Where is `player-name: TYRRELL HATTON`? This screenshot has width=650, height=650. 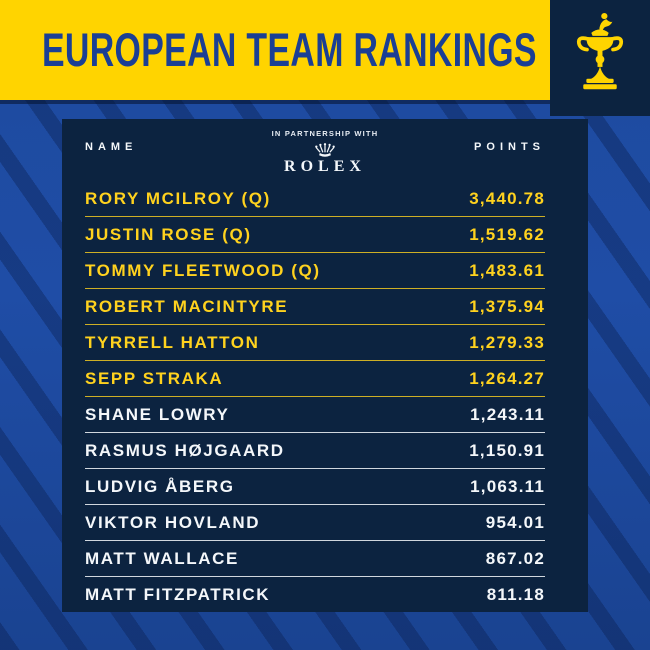
player-name: TYRRELL HATTON is located at coordinates (172, 342).